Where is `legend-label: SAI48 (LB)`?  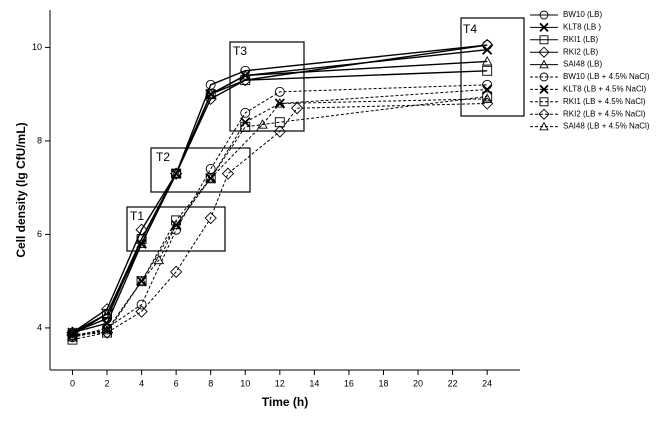 legend-label: SAI48 (LB) is located at coordinates (582, 64).